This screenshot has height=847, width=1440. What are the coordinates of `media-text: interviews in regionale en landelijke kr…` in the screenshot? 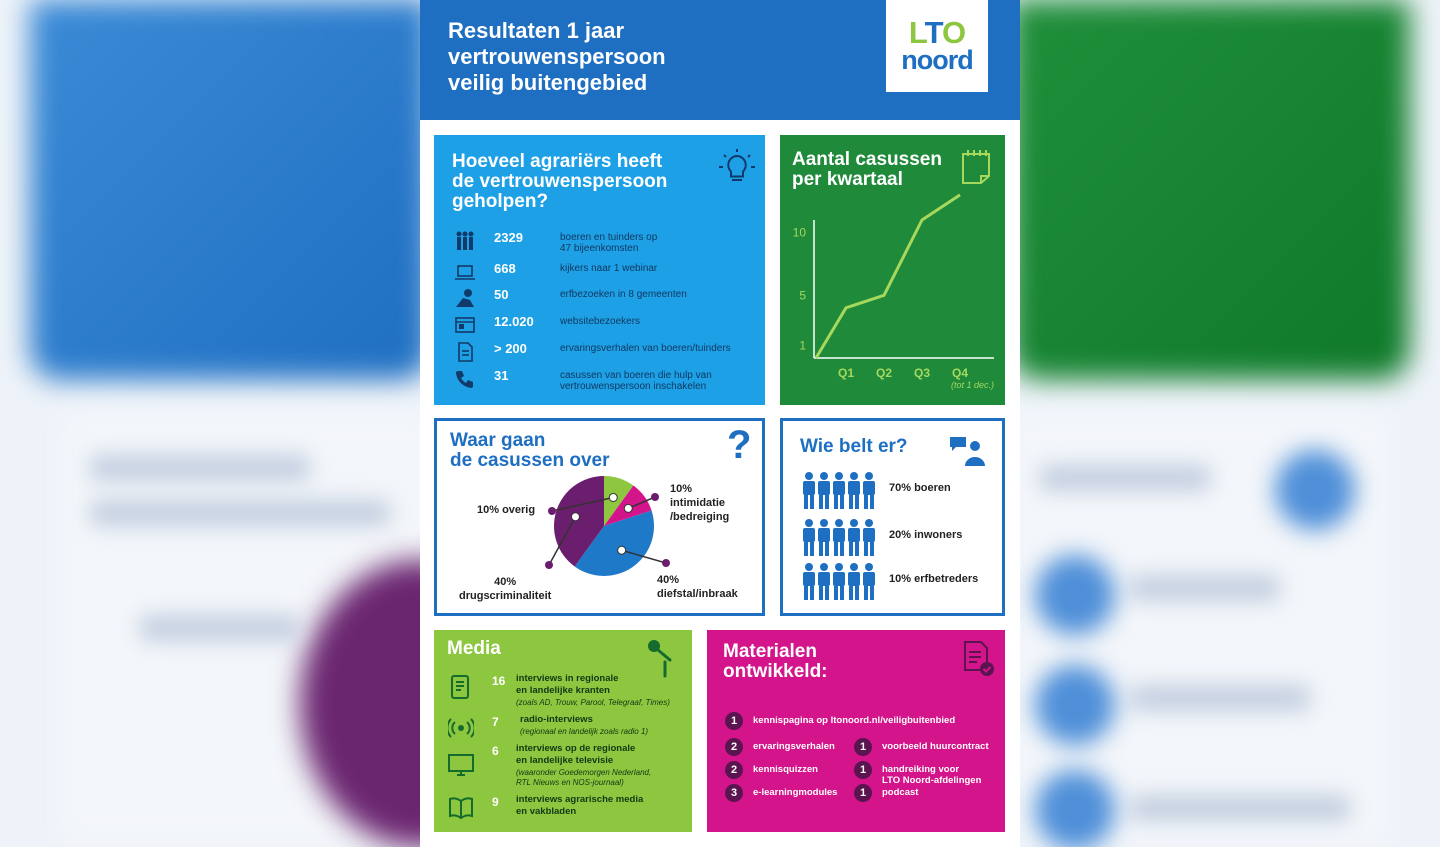 It's located at (567, 684).